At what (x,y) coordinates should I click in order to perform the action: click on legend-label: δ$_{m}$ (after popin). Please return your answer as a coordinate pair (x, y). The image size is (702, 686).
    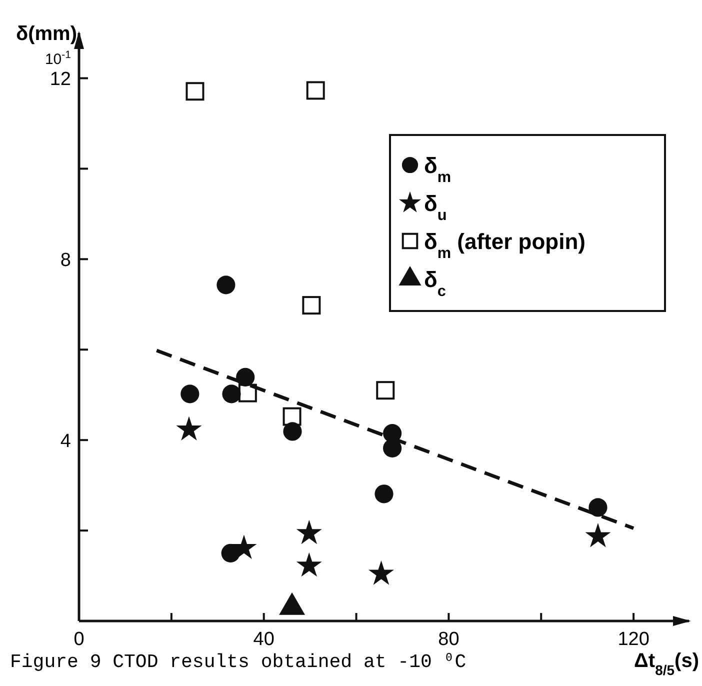
    Looking at the image, I should click on (505, 245).